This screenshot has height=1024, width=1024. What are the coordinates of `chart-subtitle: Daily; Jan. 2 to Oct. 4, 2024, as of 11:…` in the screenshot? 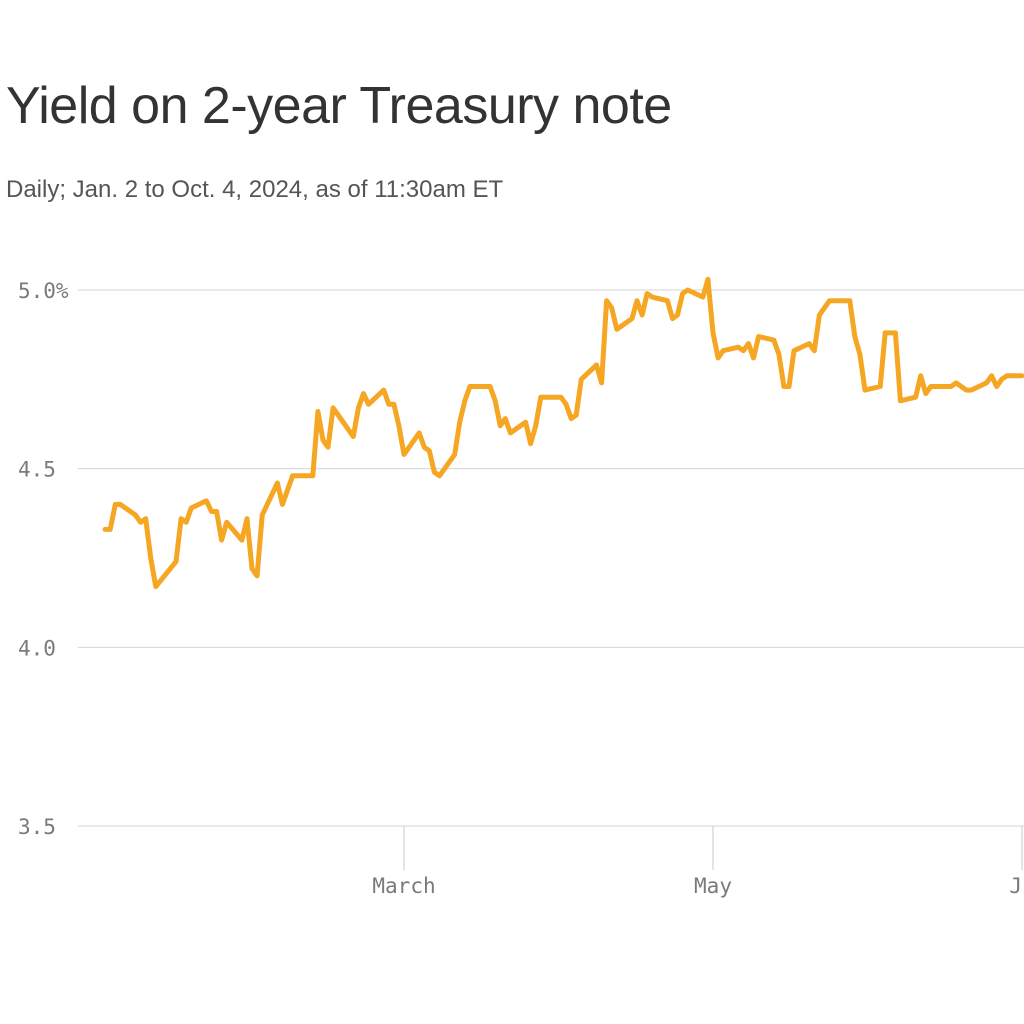 It's located at (255, 189).